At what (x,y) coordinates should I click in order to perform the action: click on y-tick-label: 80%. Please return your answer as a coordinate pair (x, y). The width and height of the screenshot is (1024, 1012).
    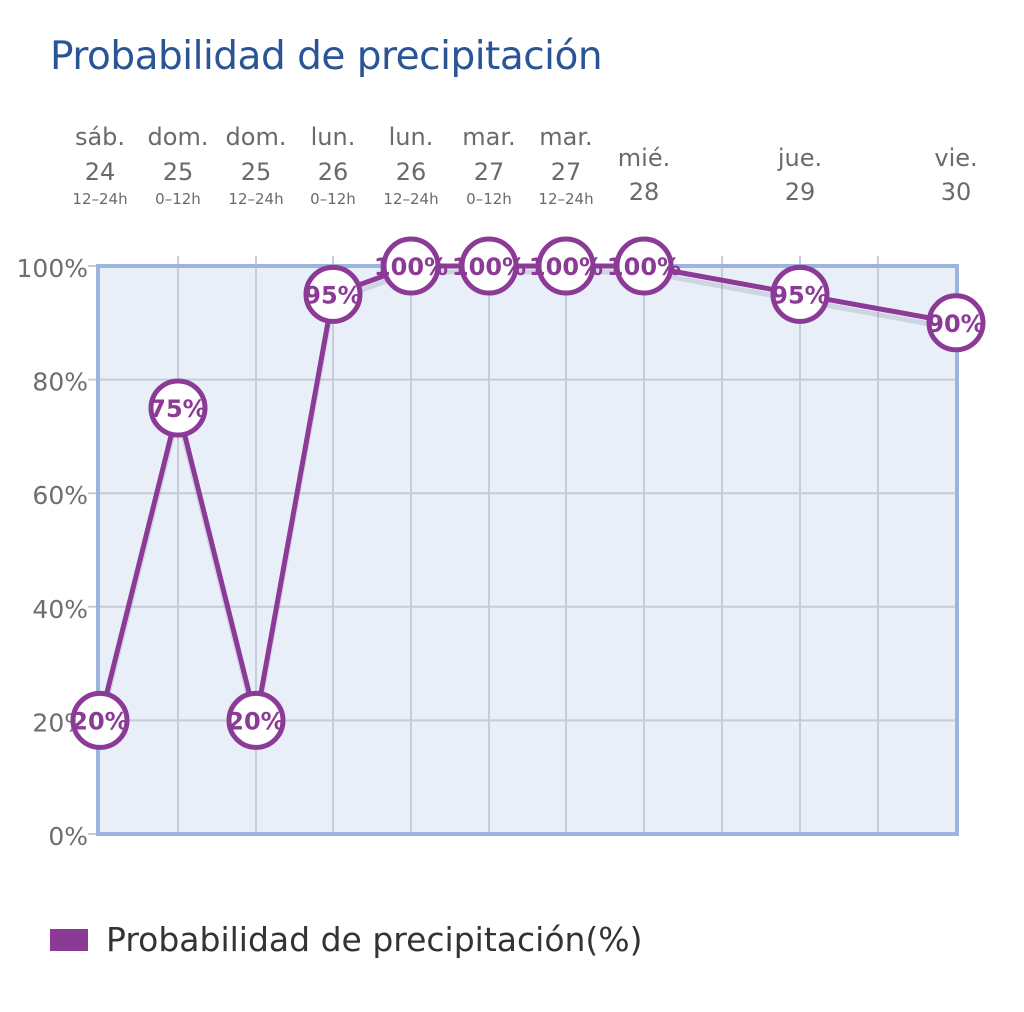
    Looking at the image, I should click on (60, 382).